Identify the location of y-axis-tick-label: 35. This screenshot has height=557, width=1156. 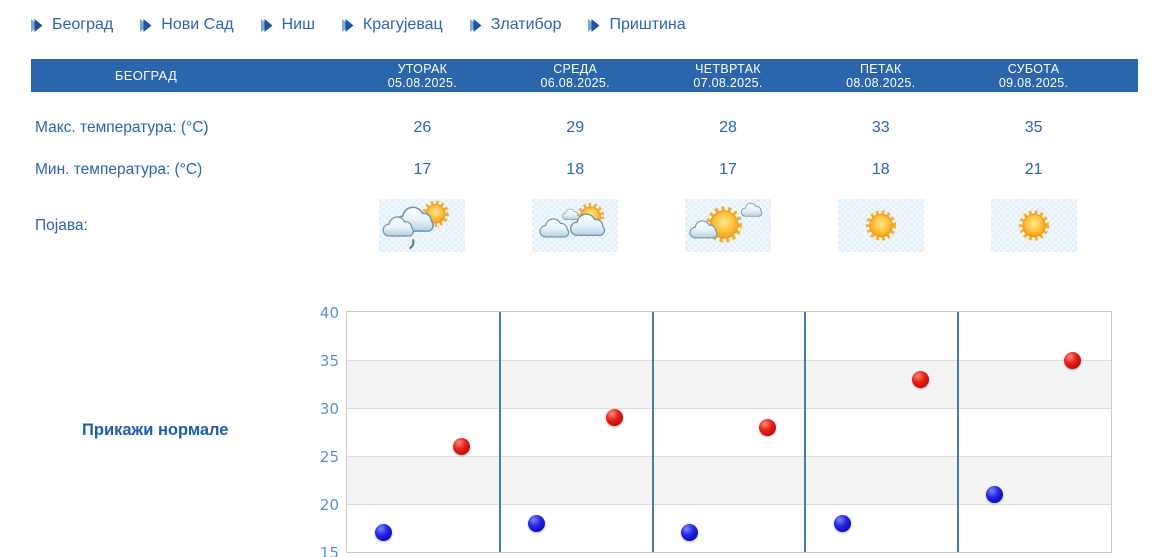
(329, 361).